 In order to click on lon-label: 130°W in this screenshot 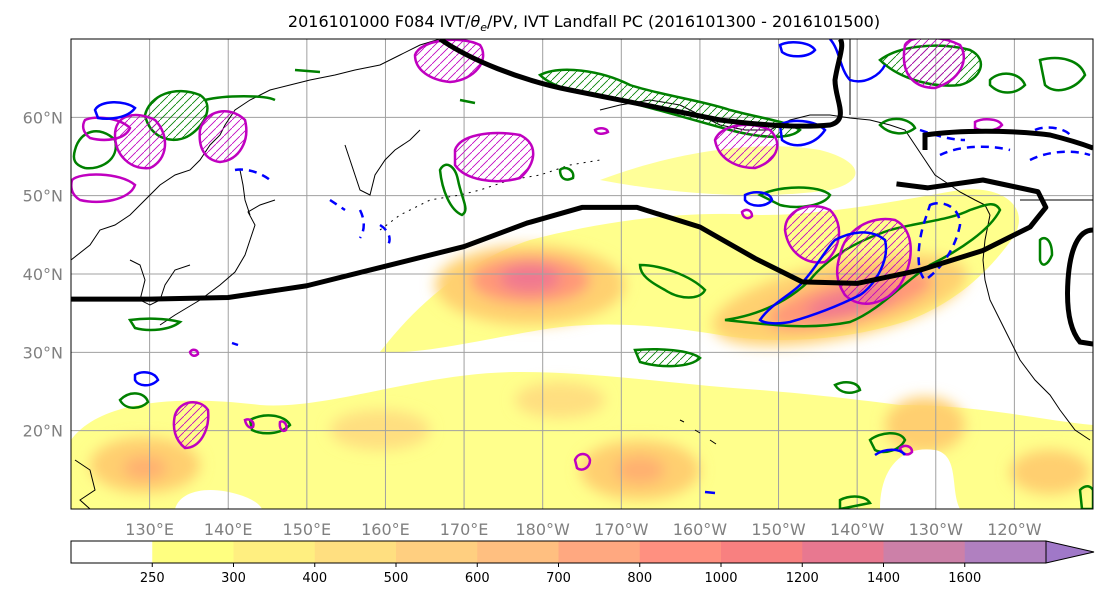, I will do `click(936, 529)`.